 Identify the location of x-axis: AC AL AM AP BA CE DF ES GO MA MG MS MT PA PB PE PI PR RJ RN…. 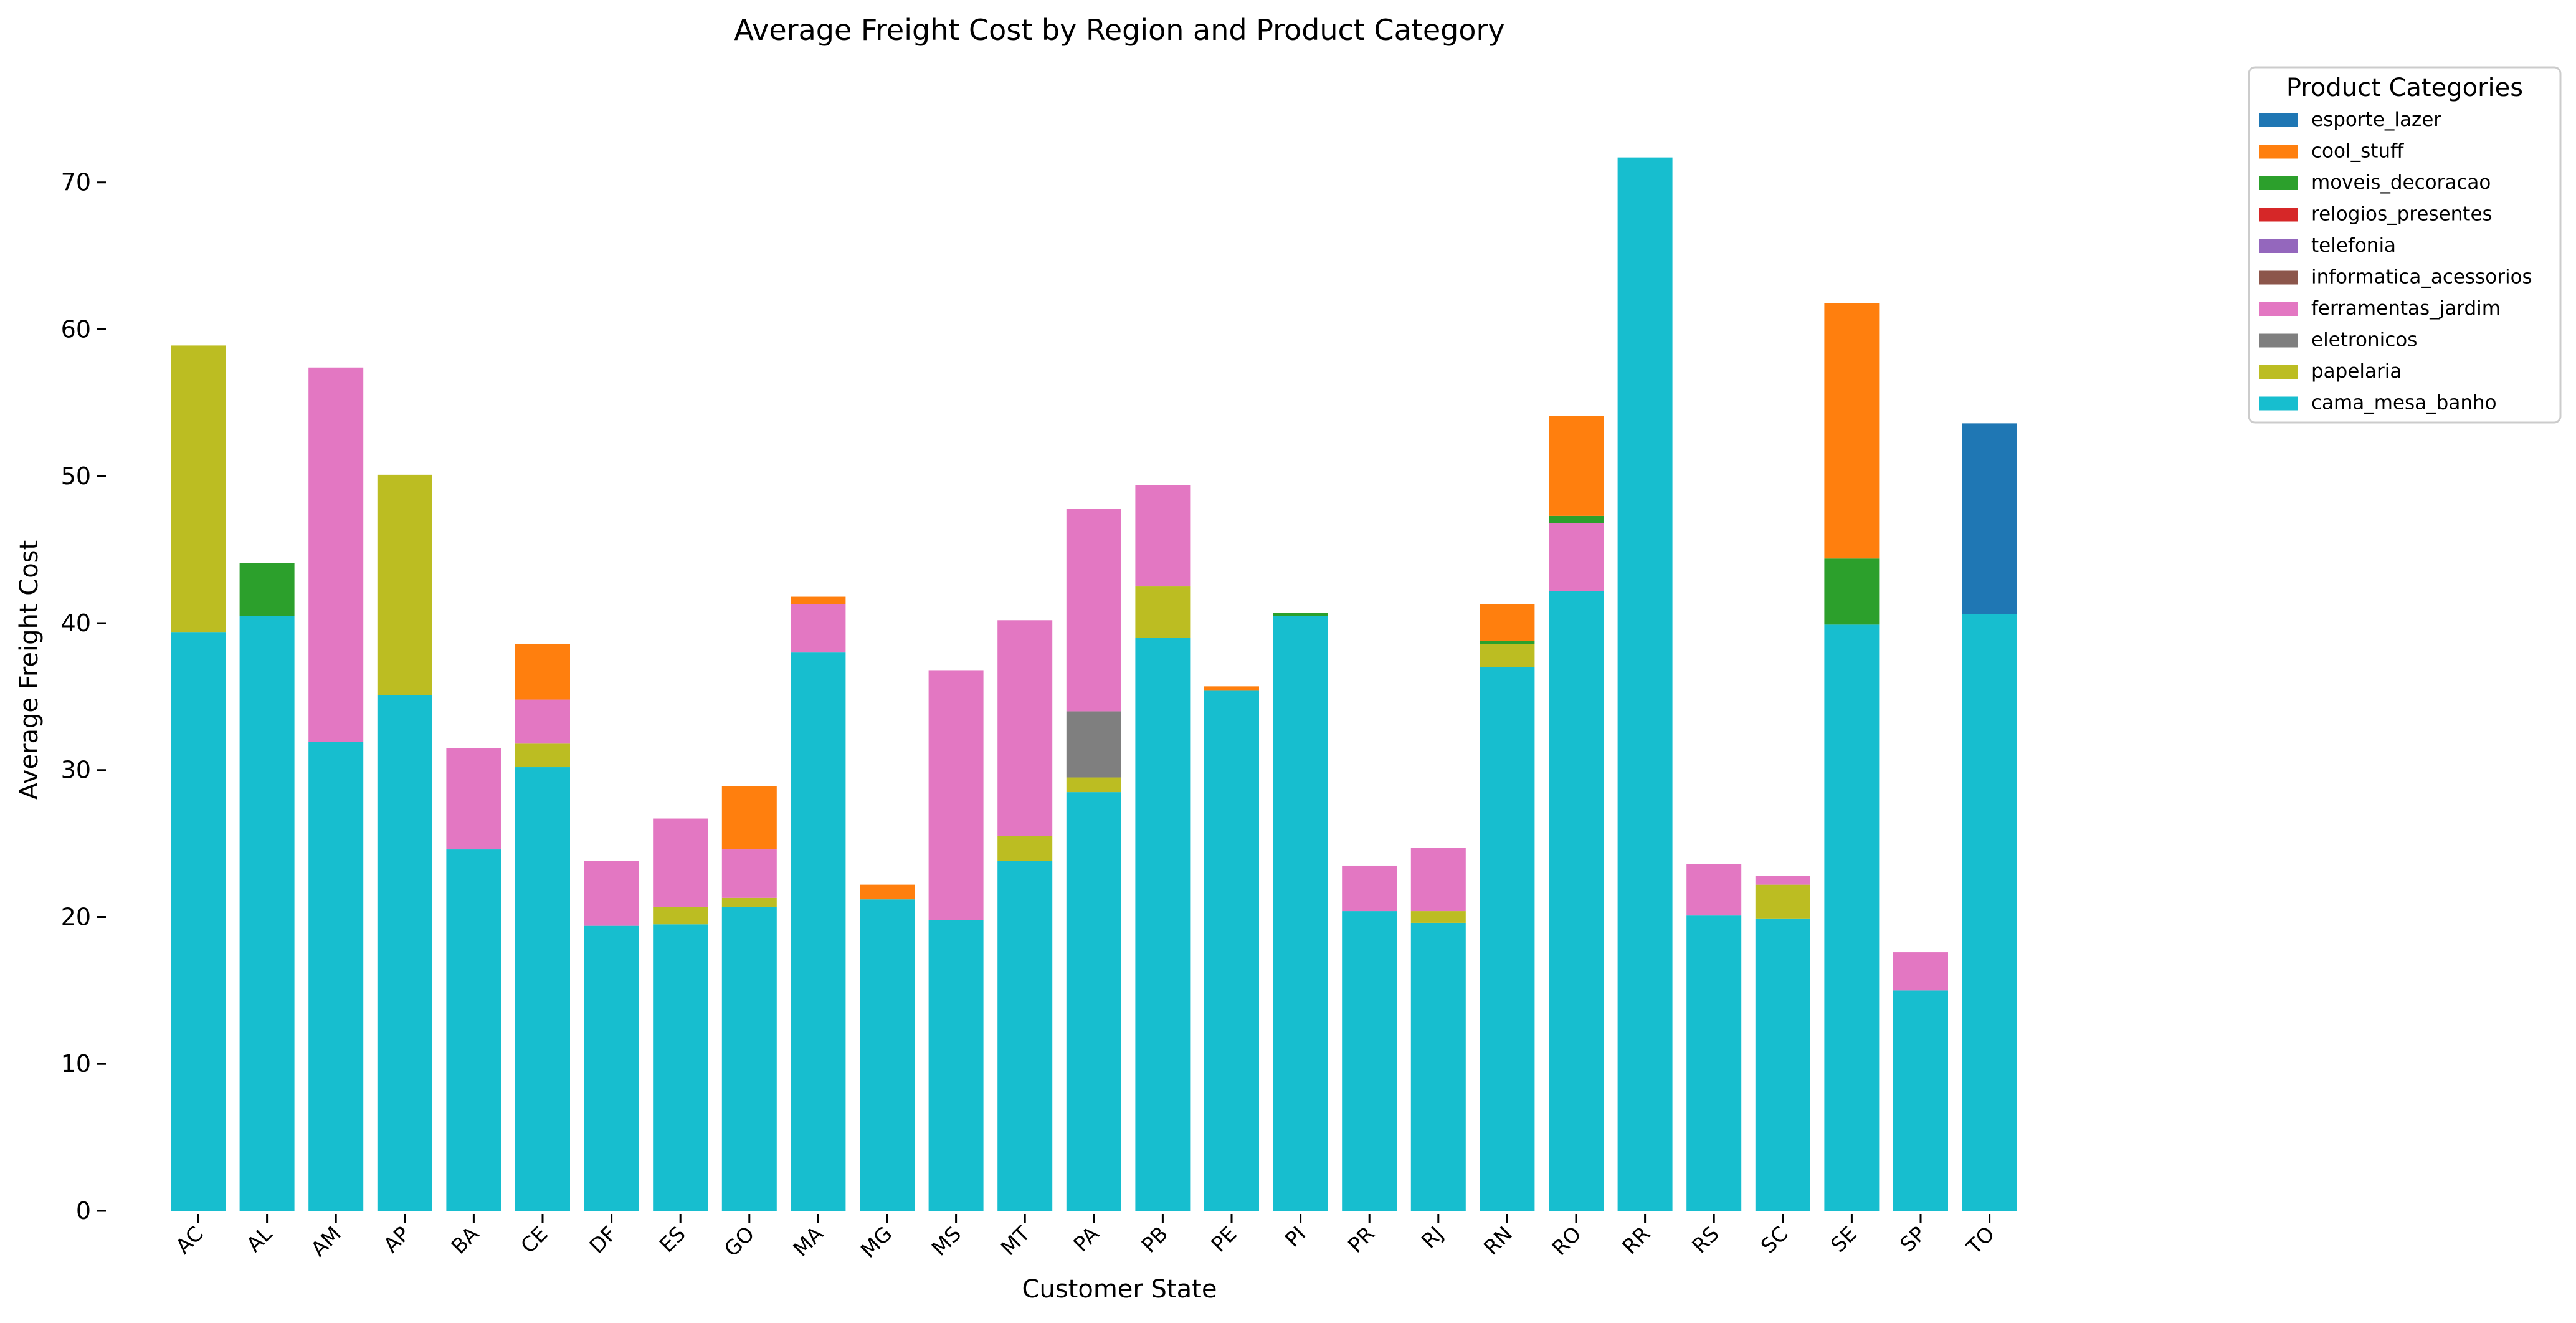
(1085, 1238).